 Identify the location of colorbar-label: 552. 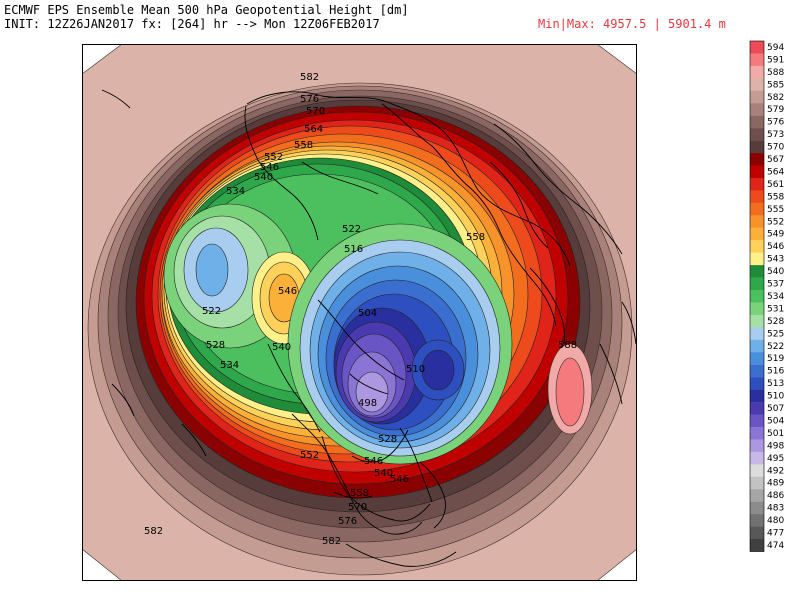
(775, 222).